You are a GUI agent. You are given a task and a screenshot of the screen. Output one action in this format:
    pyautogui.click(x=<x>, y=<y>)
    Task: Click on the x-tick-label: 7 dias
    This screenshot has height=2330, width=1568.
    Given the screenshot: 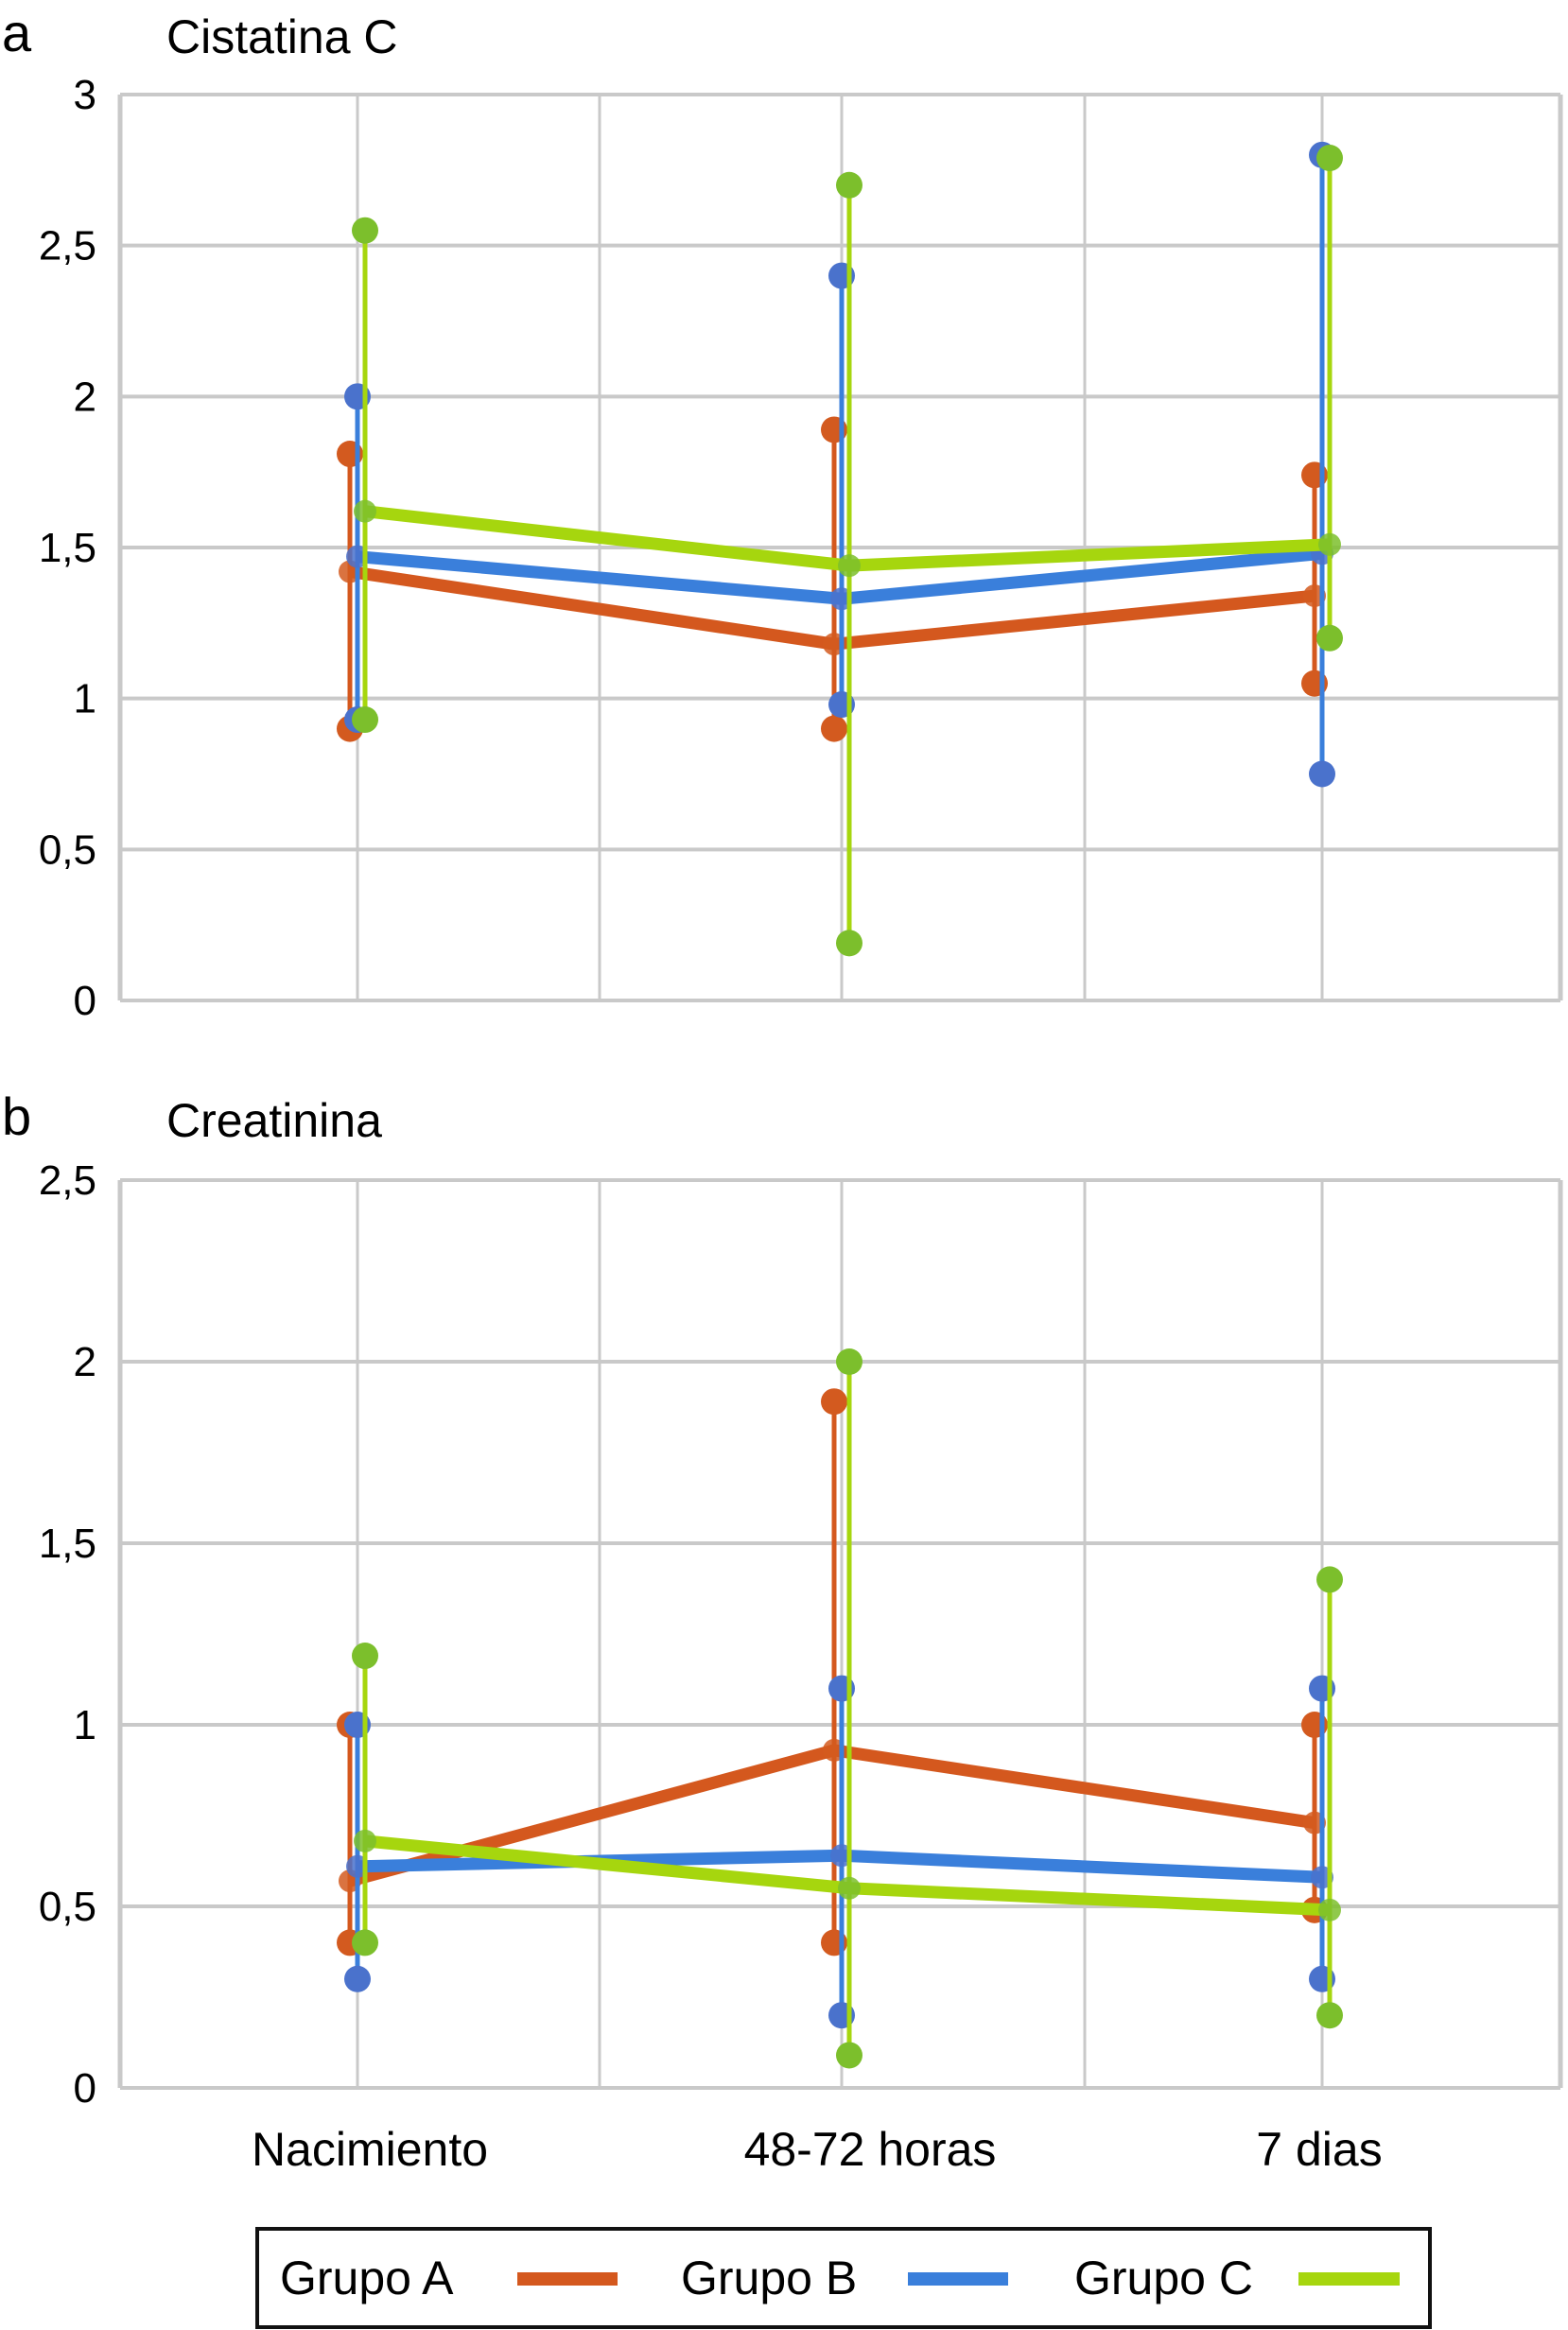 What is the action you would take?
    pyautogui.click(x=1319, y=2149)
    